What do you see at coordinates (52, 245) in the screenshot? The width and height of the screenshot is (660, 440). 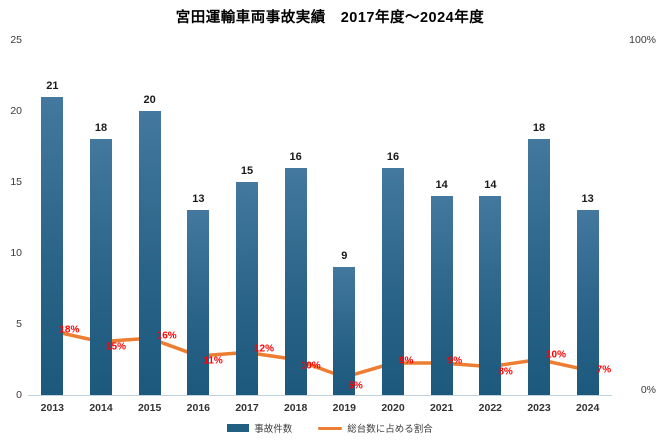 I see `bar-2013` at bounding box center [52, 245].